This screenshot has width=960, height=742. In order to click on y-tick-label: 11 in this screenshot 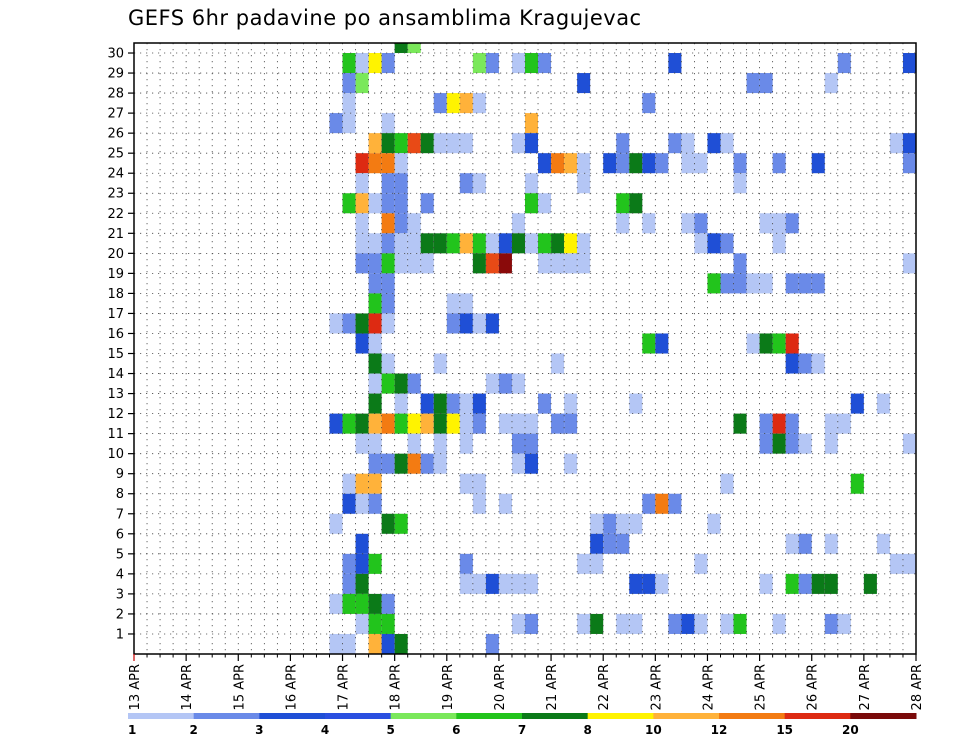, I will do `click(115, 434)`.